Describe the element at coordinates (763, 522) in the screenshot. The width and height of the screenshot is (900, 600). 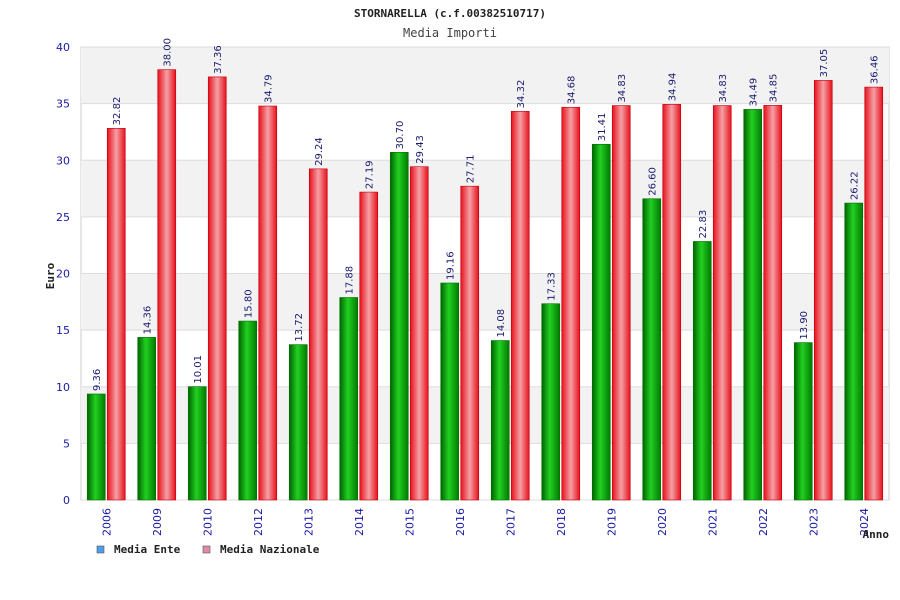
I see `x-tick-label: 2022` at that location.